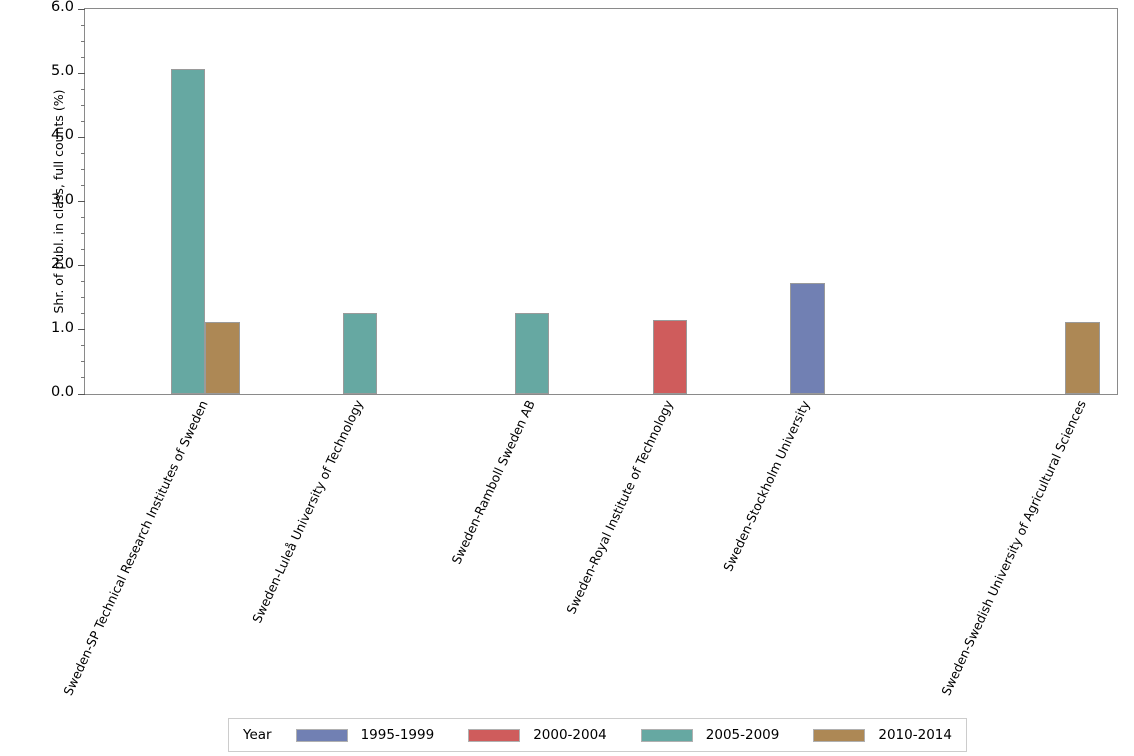 The image size is (1134, 756). Describe the element at coordinates (767, 486) in the screenshot. I see `x-tick-label: Sweden-Stockholm University` at that location.